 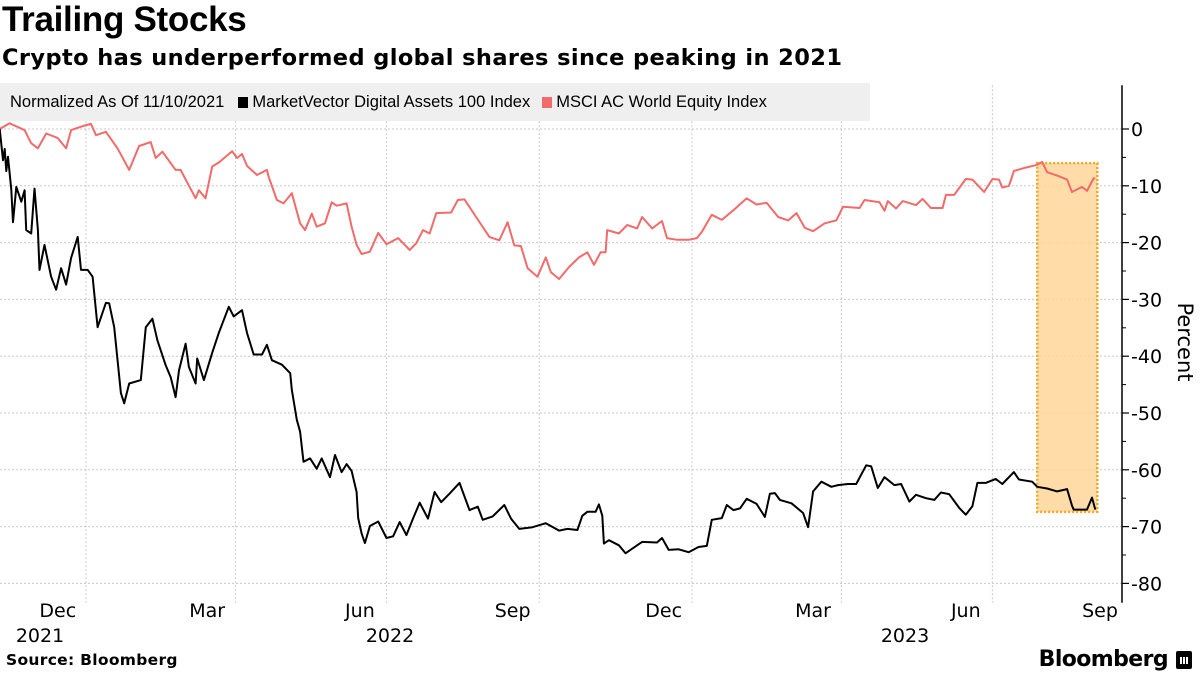 I want to click on y-tick-label: -20, so click(x=1146, y=244).